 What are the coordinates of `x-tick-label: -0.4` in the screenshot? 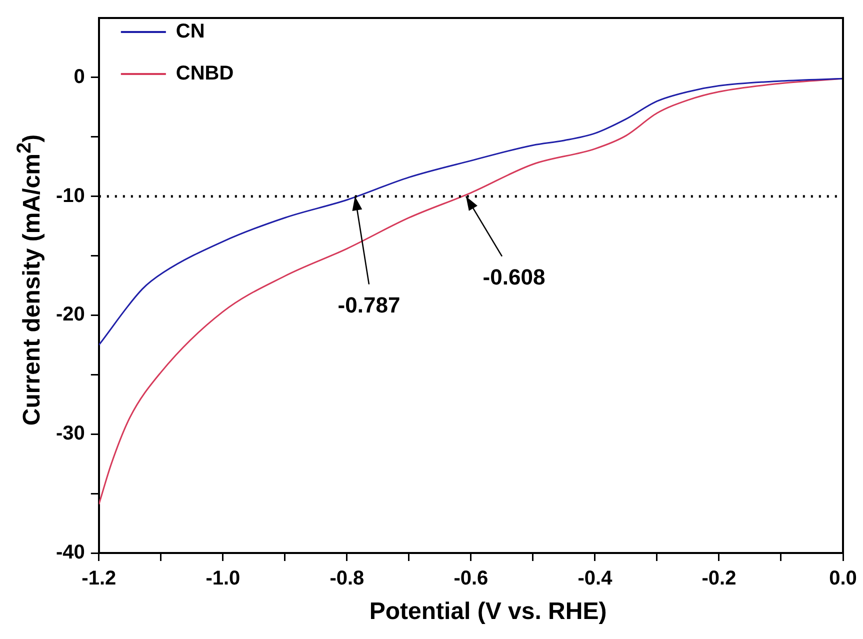 It's located at (596, 579).